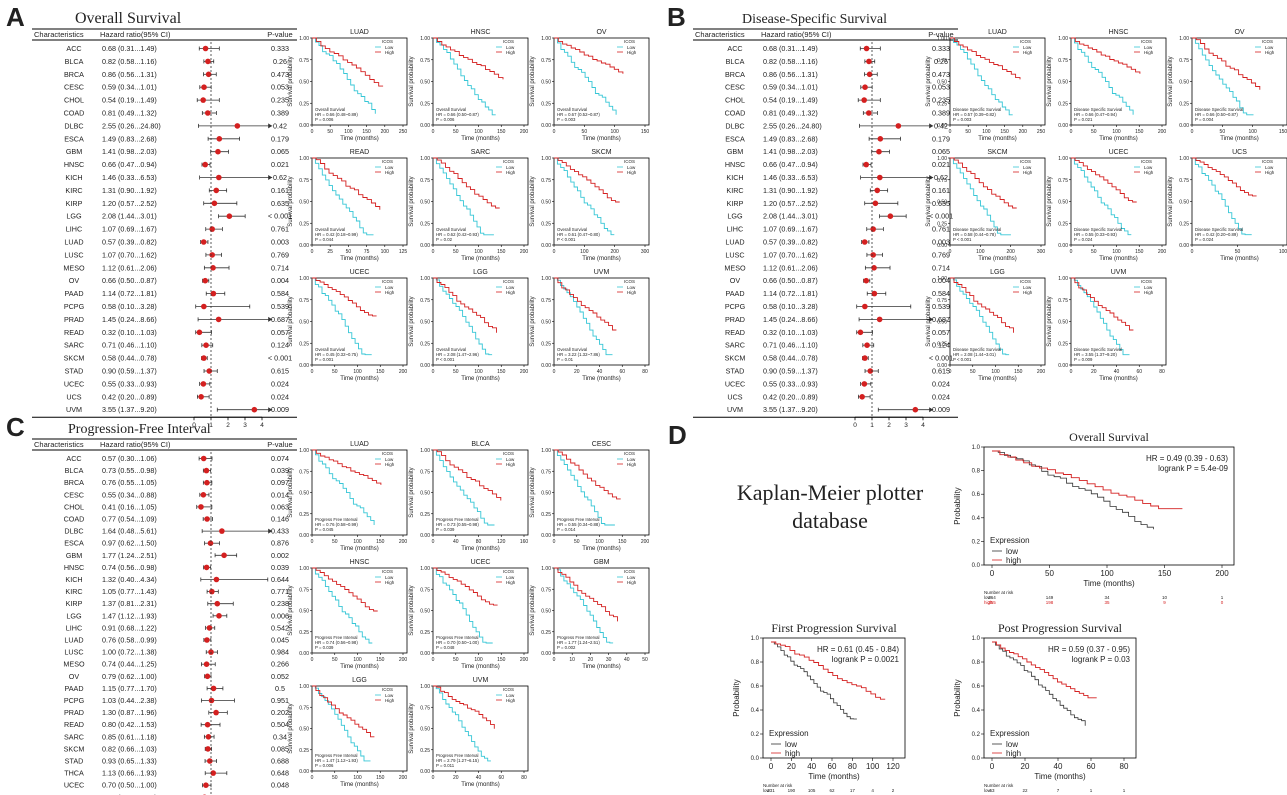 The image size is (1287, 795). What do you see at coordinates (735, 409) in the screenshot?
I see `row-characteristic: UVM` at bounding box center [735, 409].